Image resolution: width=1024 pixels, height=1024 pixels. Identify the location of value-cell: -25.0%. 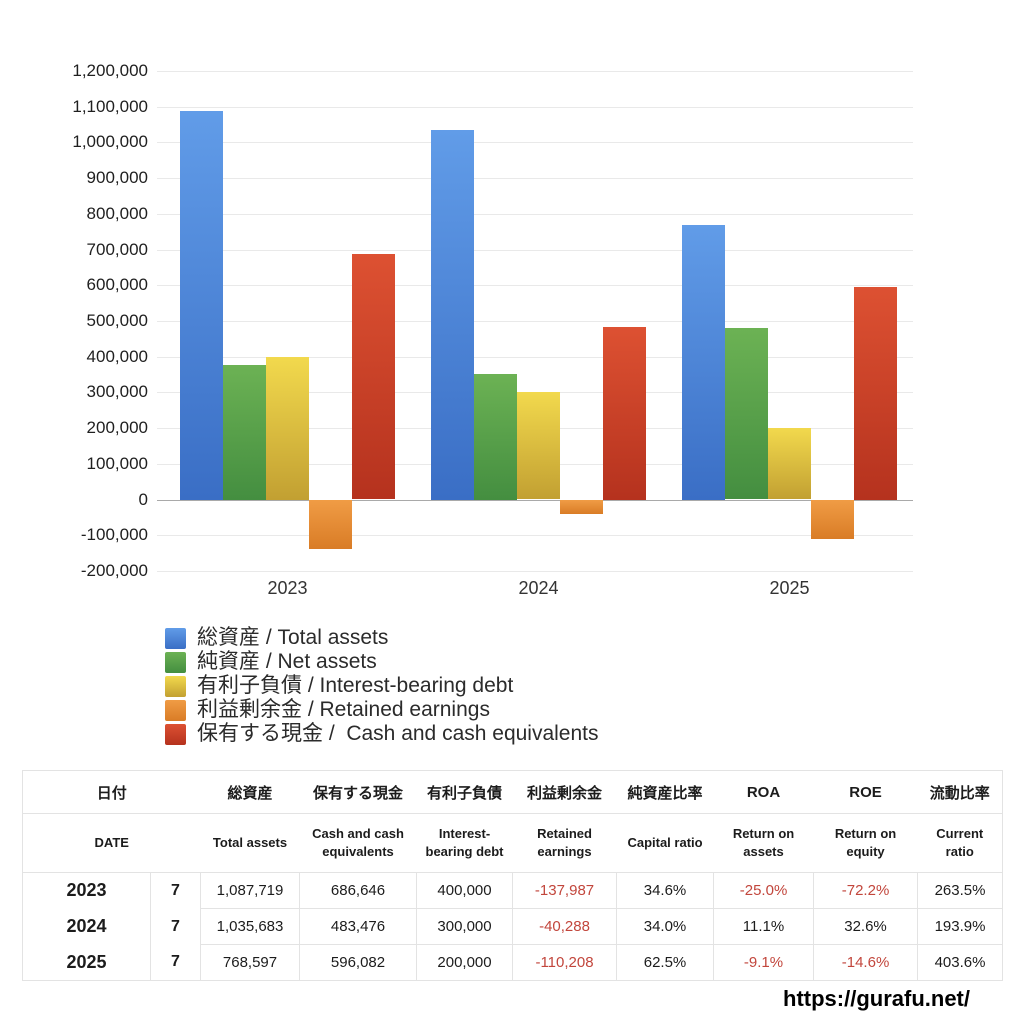
(763, 890).